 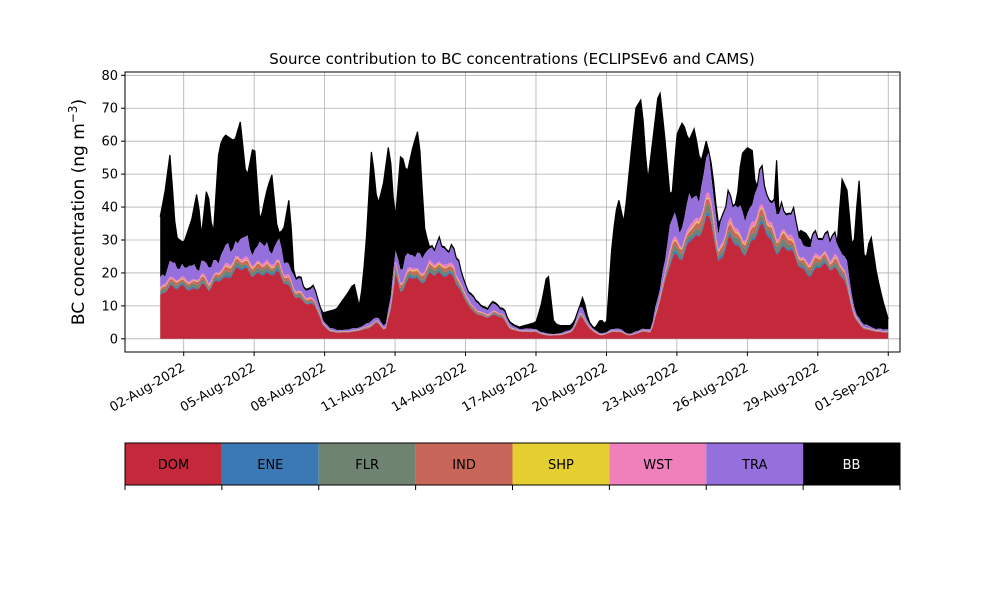 I want to click on y-tick-label: 60, so click(x=109, y=142).